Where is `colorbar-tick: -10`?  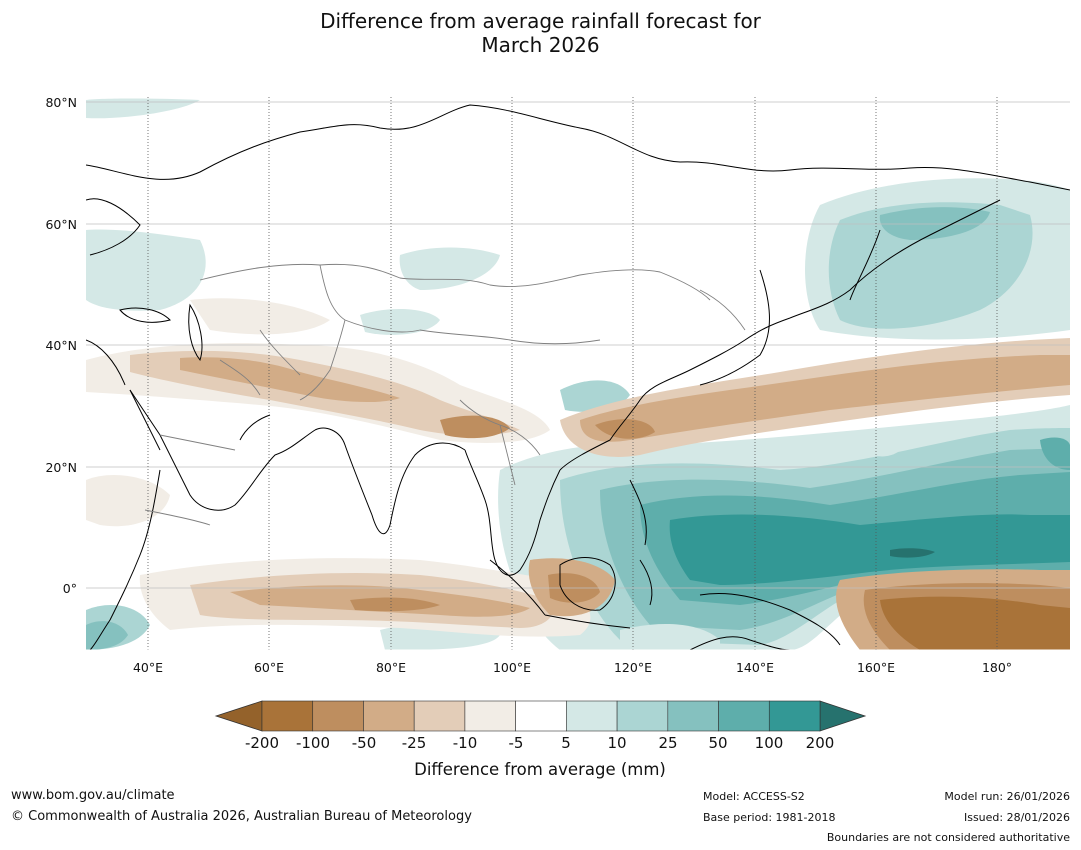
colorbar-tick: -10 is located at coordinates (465, 743).